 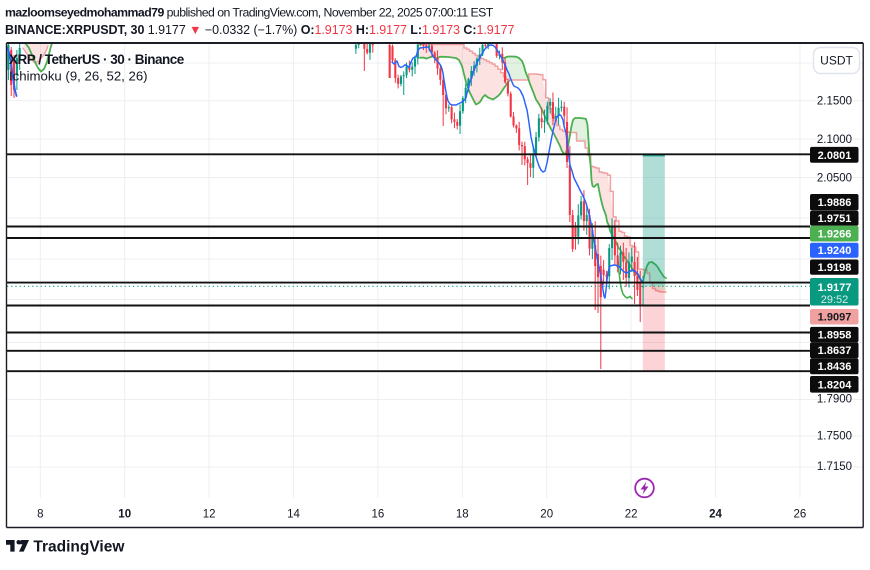 What do you see at coordinates (835, 367) in the screenshot?
I see `svg-text: 1.8436` at bounding box center [835, 367].